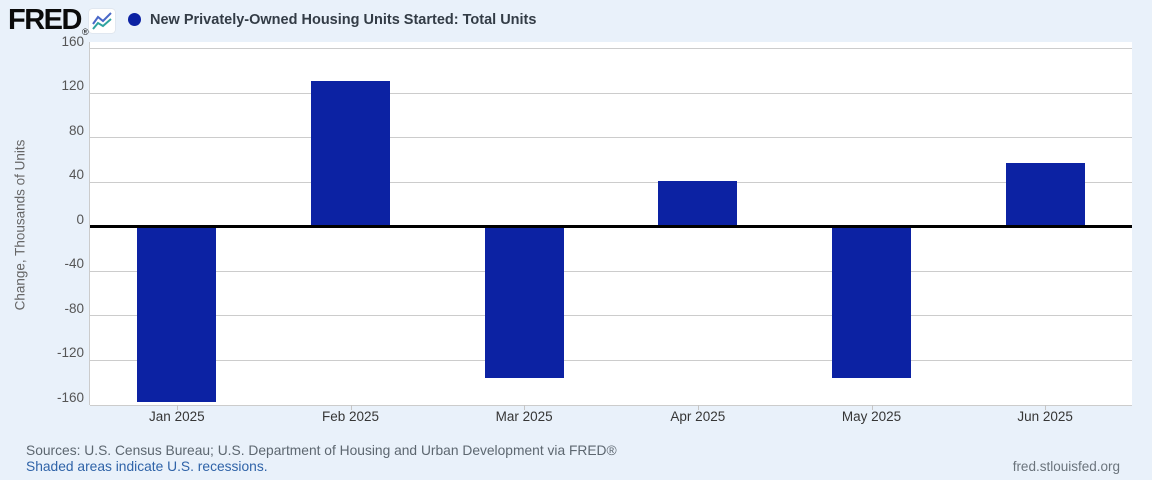 Image resolution: width=1152 pixels, height=480 pixels. I want to click on y-tick-label: -120, so click(70, 353).